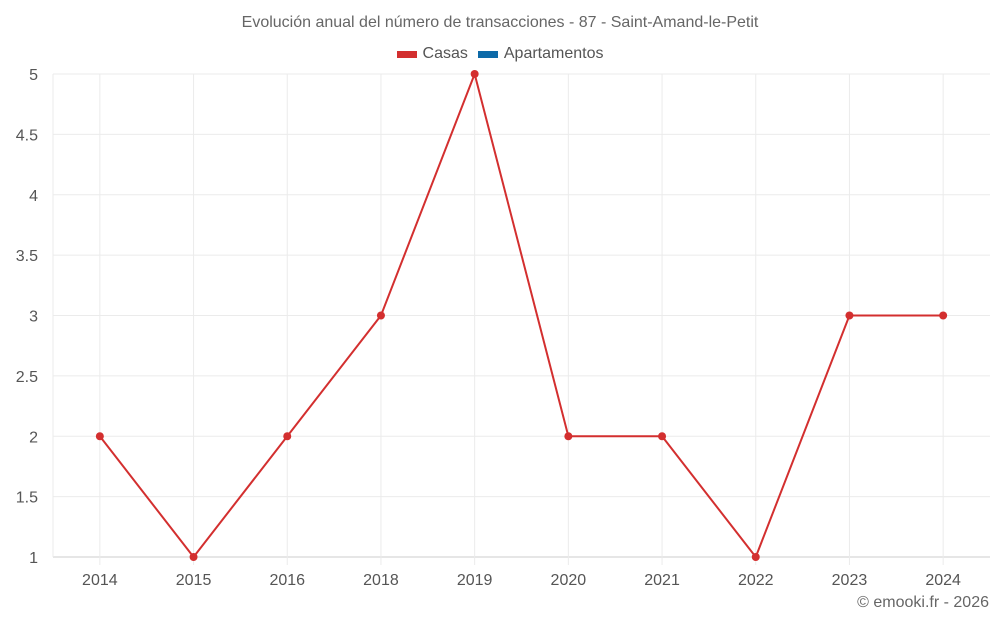 The image size is (1000, 625). Describe the element at coordinates (27, 498) in the screenshot. I see `y-tick-label: 1.5` at that location.